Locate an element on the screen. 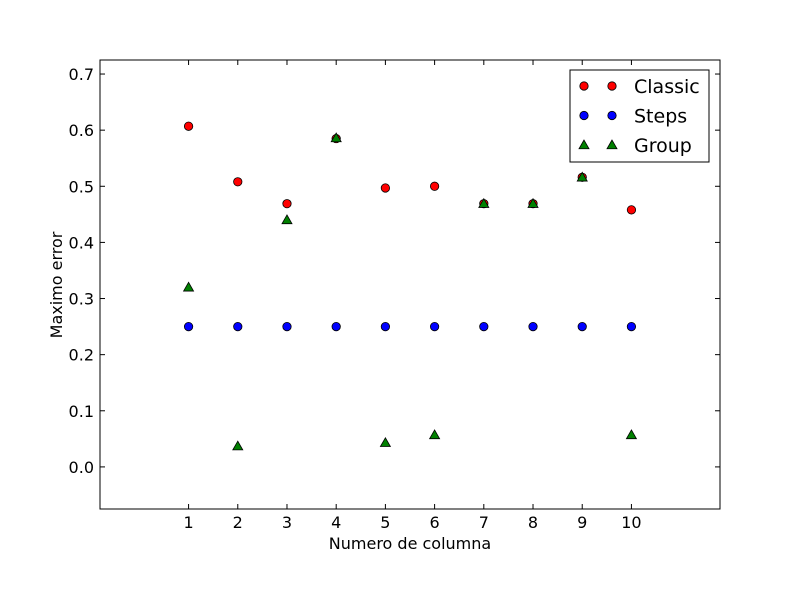 This screenshot has width=800, height=600. x-tick-label: 5 is located at coordinates (385, 522).